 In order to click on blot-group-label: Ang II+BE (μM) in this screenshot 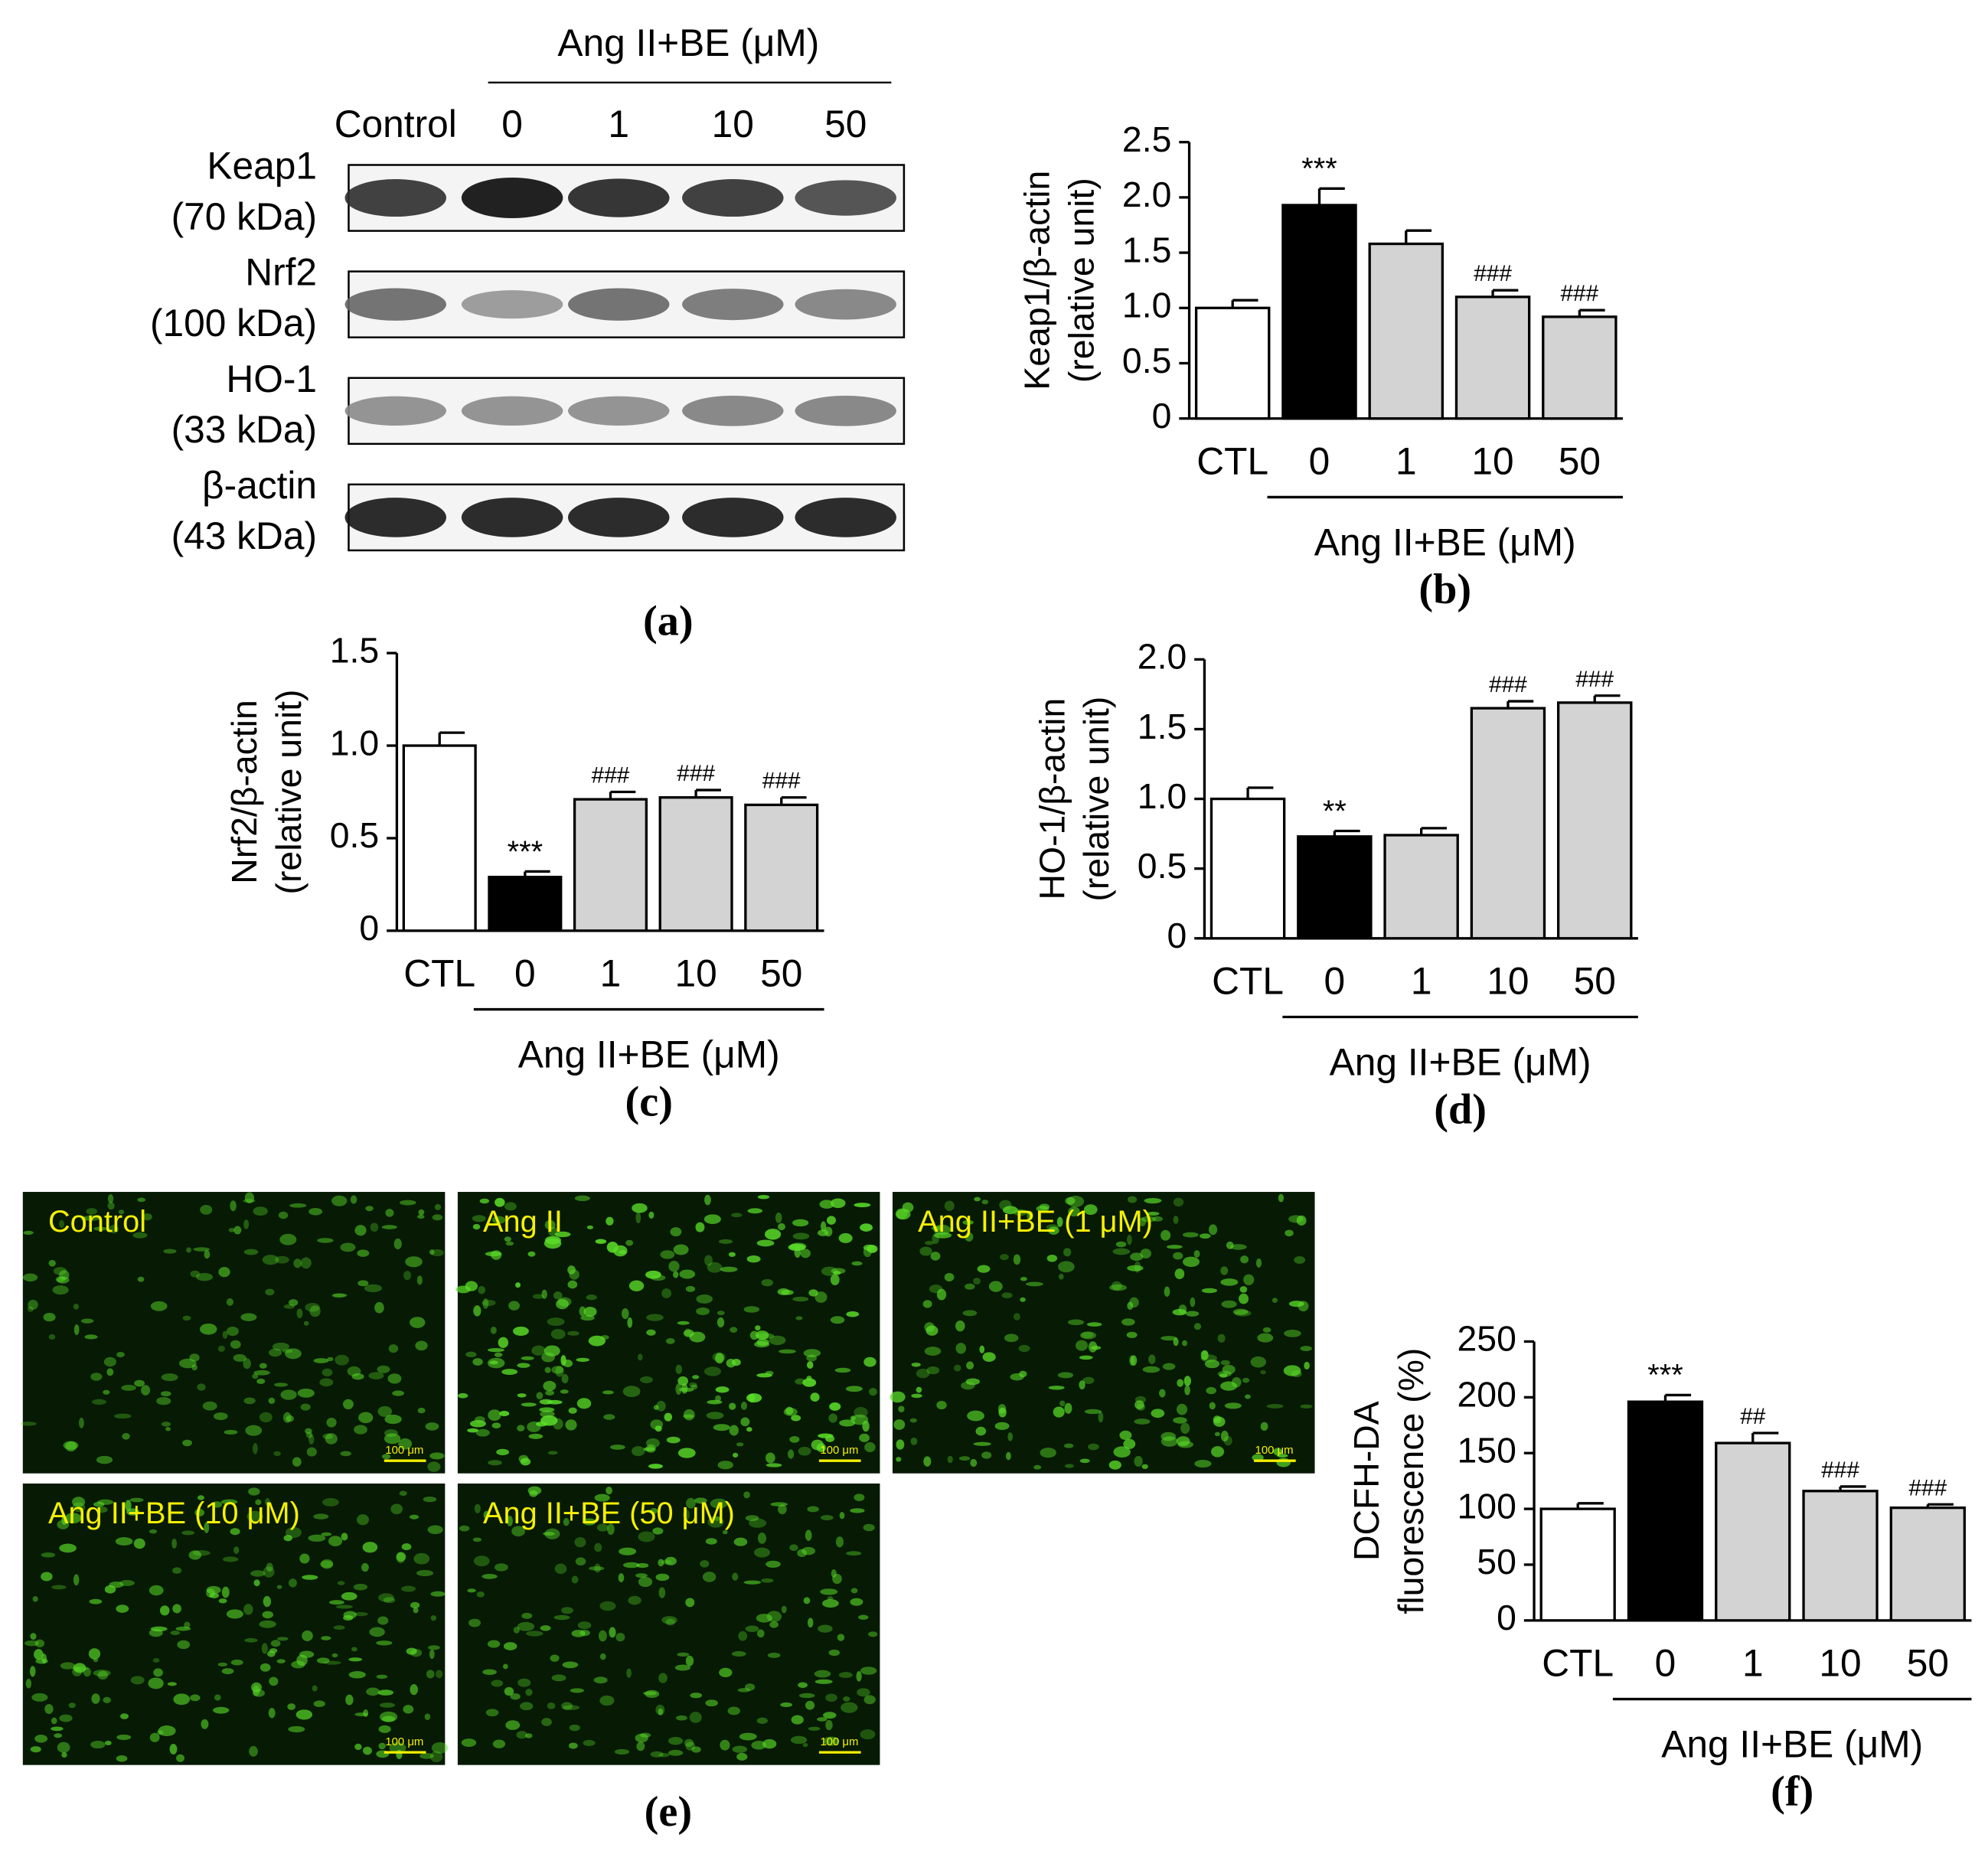, I will do `click(688, 42)`.